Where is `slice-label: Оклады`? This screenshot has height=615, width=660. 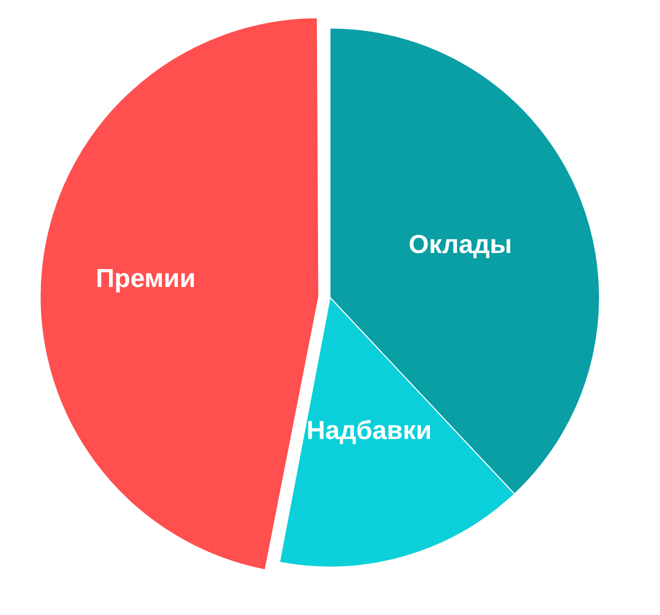 slice-label: Оклады is located at coordinates (460, 244).